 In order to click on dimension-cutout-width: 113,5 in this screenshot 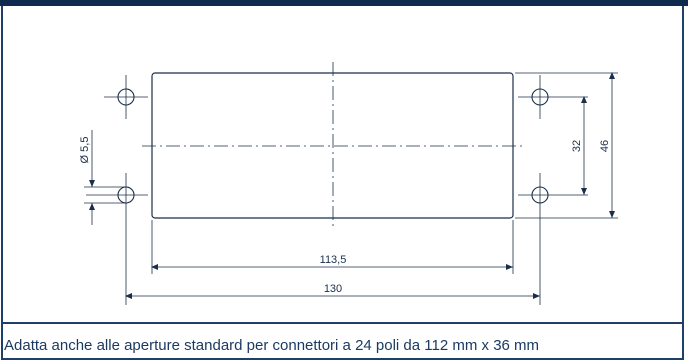, I will do `click(332, 262)`.